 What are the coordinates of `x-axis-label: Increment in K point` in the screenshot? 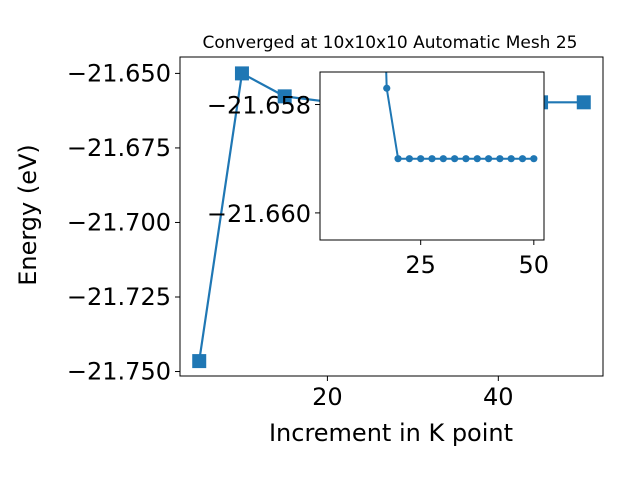 It's located at (391, 433).